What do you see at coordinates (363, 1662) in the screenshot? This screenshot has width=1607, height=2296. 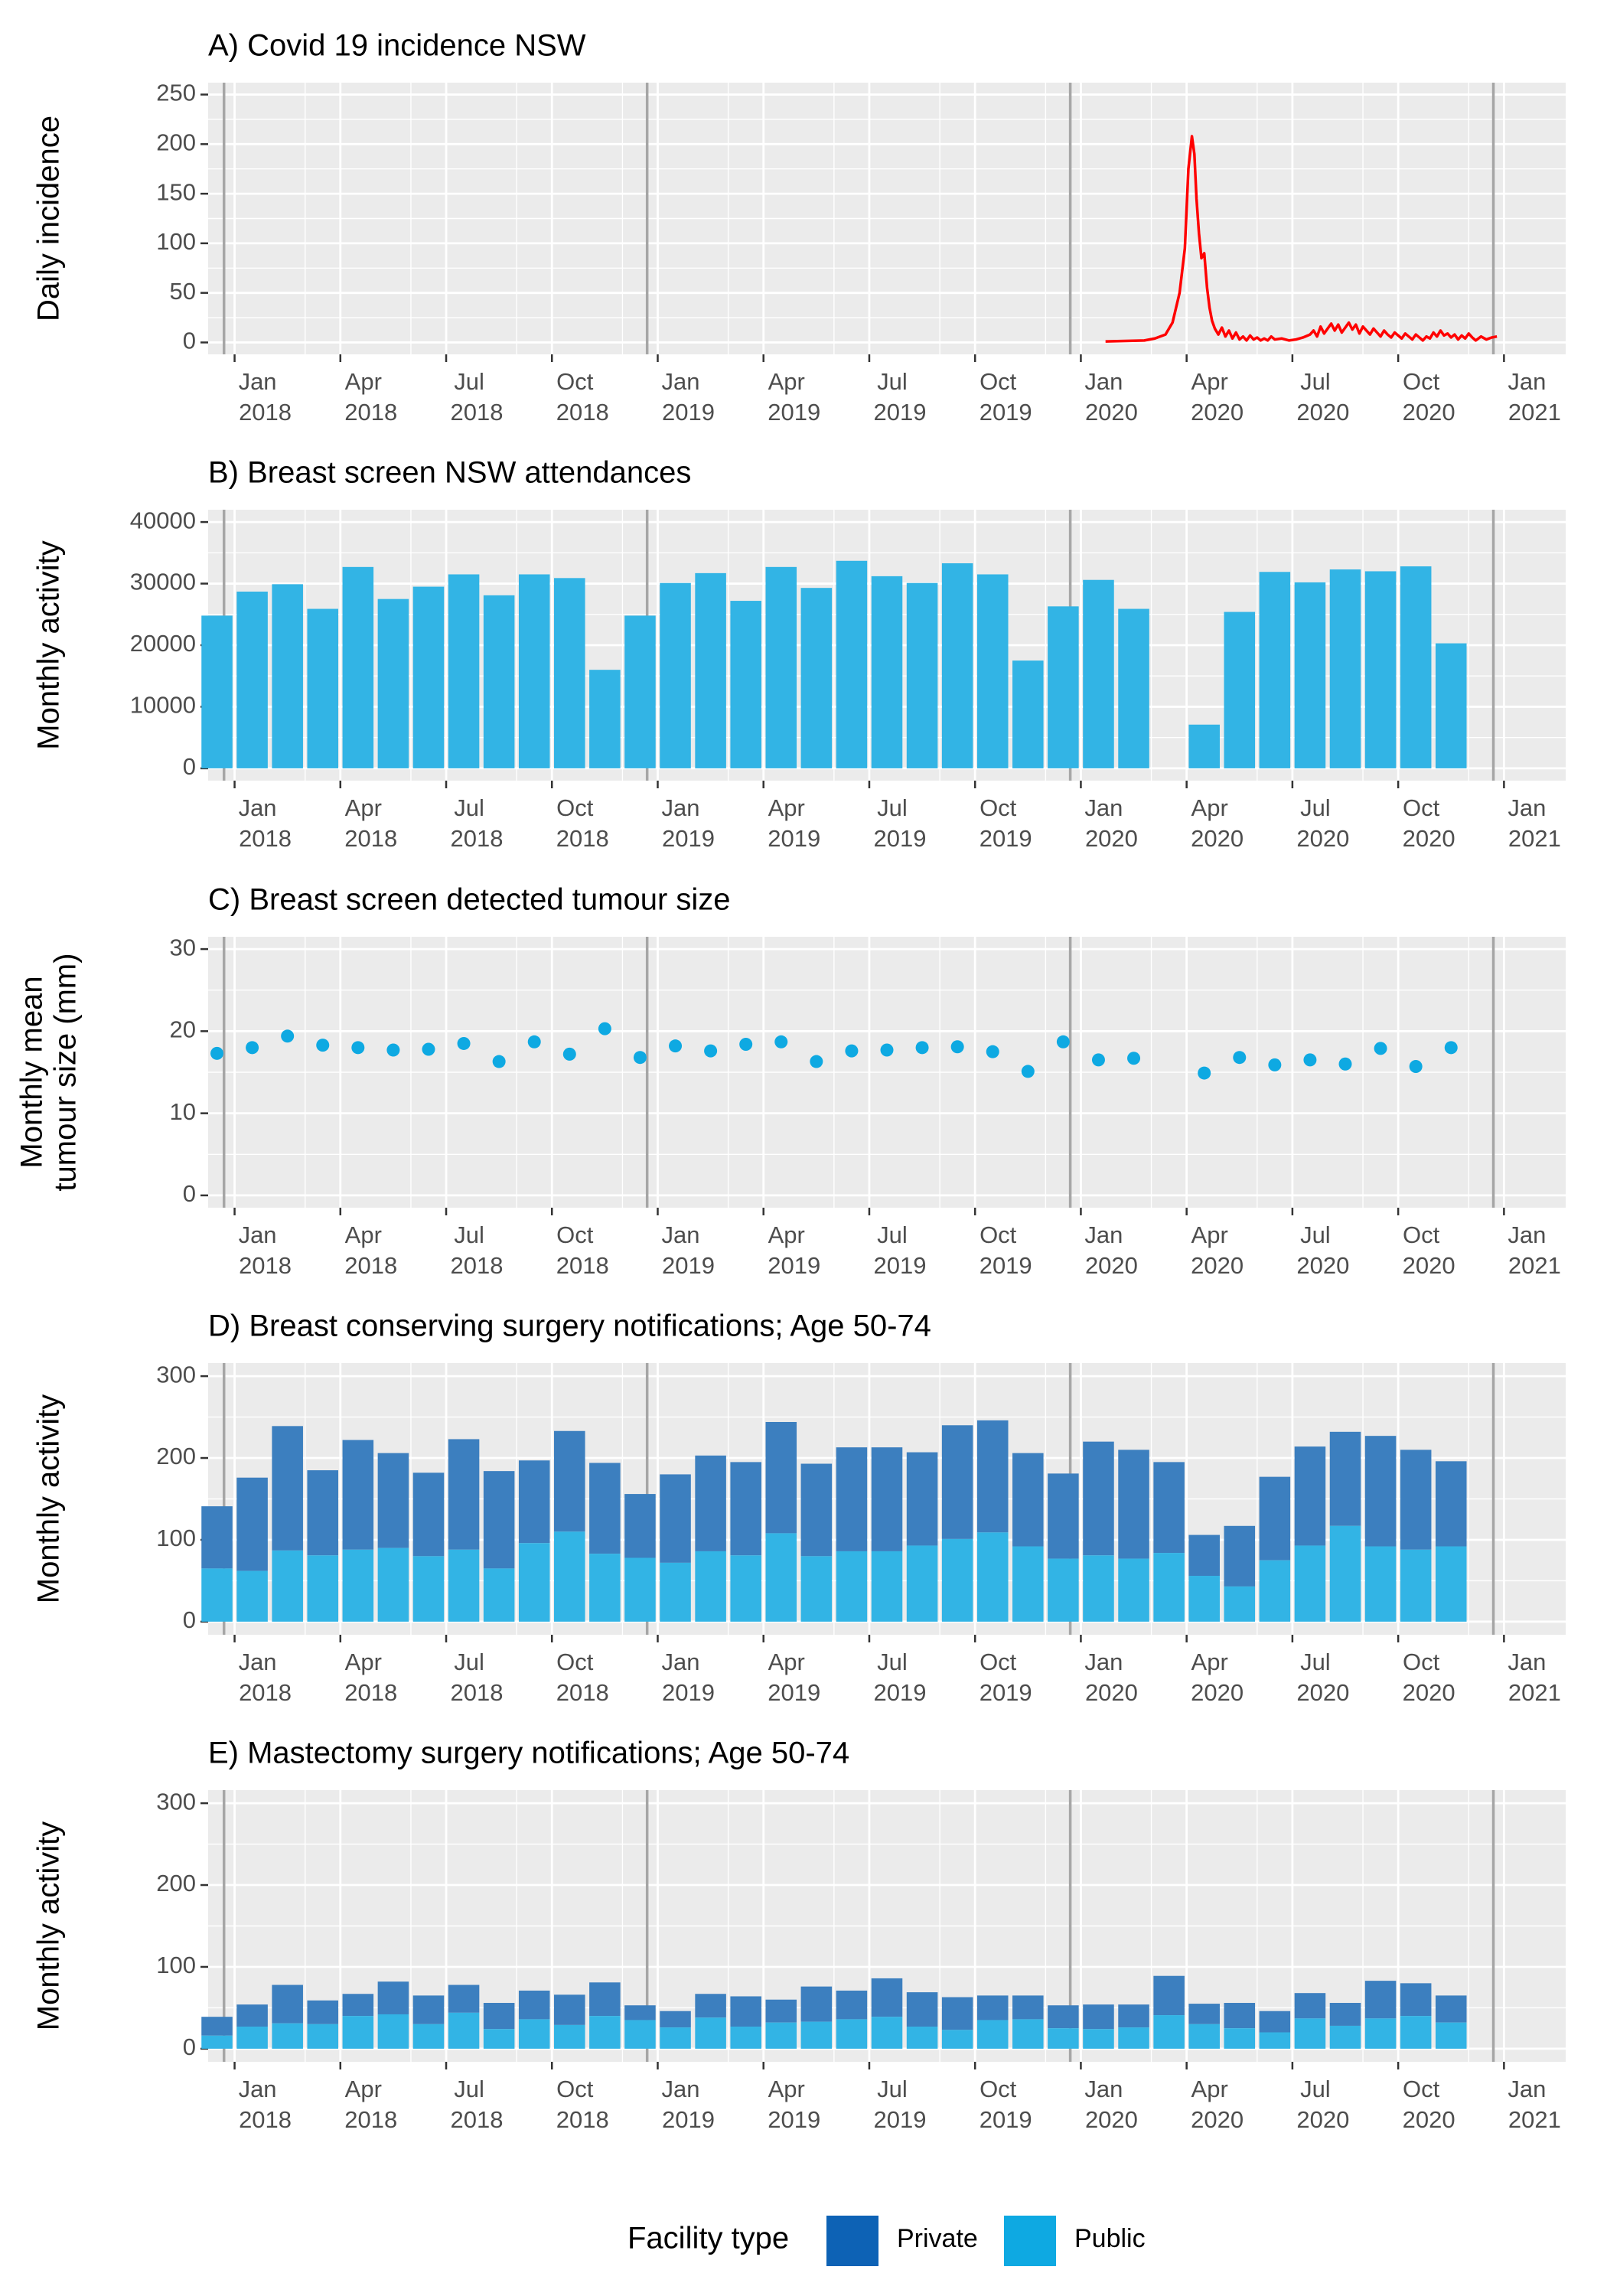 I see `x-tick-label-d: Apr` at bounding box center [363, 1662].